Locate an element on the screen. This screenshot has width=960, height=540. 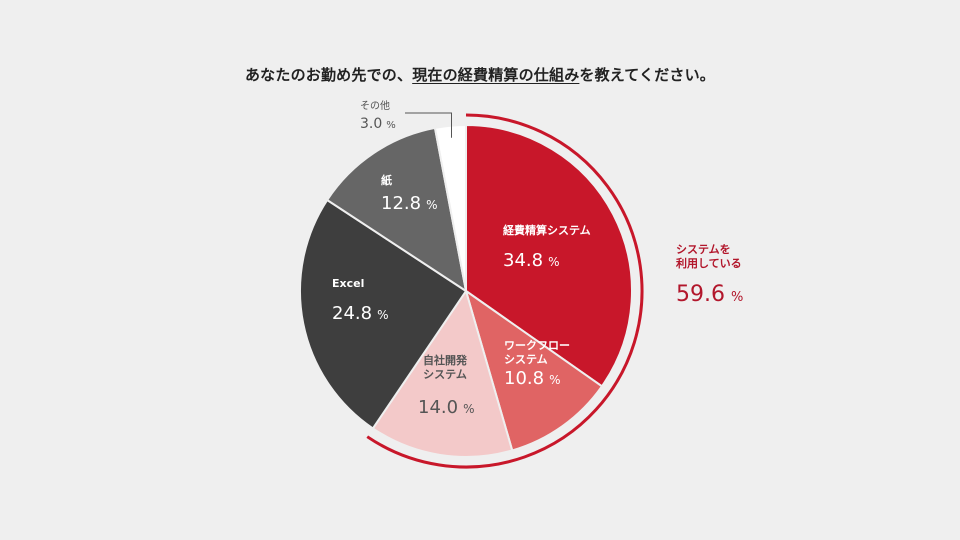
chart-title-suffix: を教えてください。 is located at coordinates (647, 75).